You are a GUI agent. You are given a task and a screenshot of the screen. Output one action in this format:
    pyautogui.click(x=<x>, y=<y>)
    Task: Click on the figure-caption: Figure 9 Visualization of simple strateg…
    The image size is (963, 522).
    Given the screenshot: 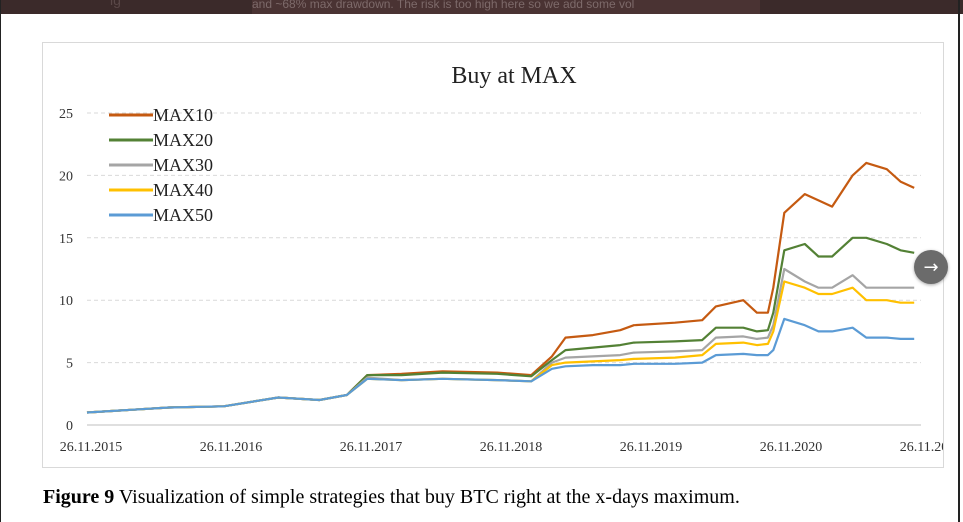 What is the action you would take?
    pyautogui.click(x=391, y=497)
    